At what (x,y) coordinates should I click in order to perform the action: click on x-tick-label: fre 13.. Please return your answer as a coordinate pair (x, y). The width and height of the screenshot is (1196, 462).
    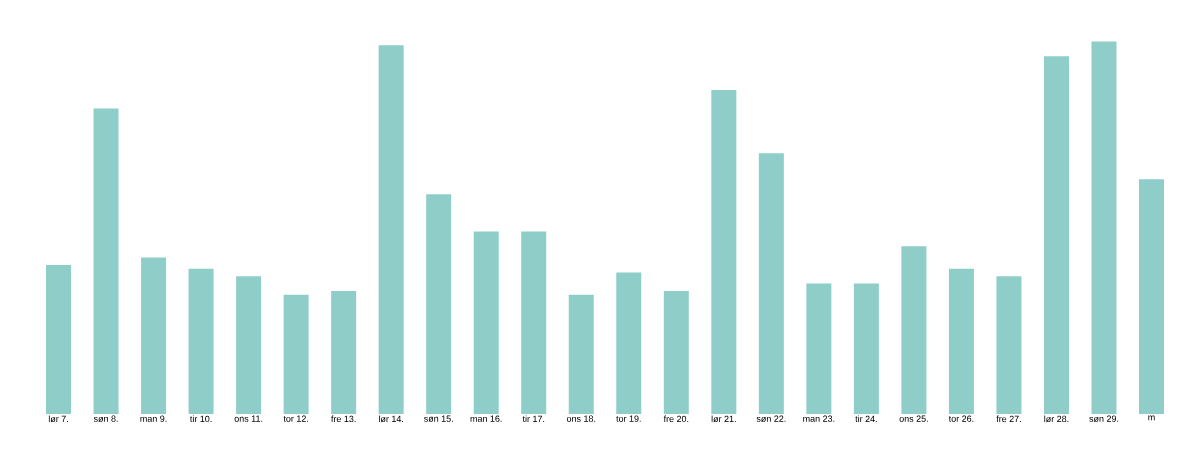
    Looking at the image, I should click on (343, 419).